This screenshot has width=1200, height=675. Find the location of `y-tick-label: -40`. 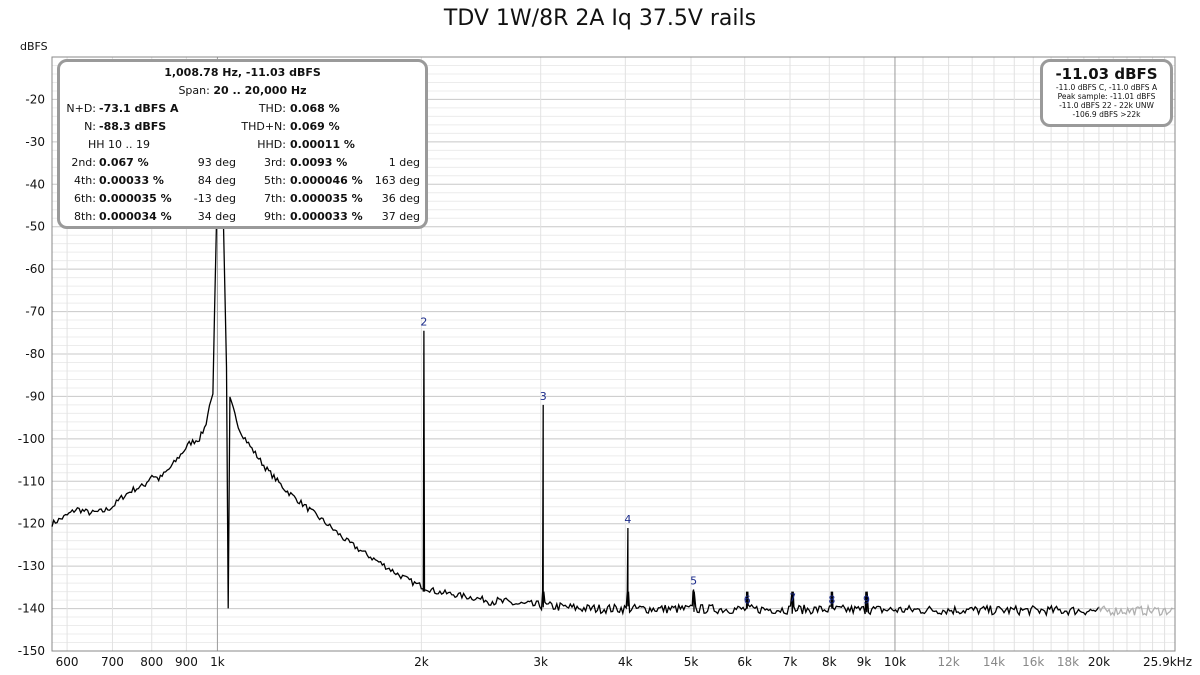

y-tick-label: -40 is located at coordinates (35, 184).